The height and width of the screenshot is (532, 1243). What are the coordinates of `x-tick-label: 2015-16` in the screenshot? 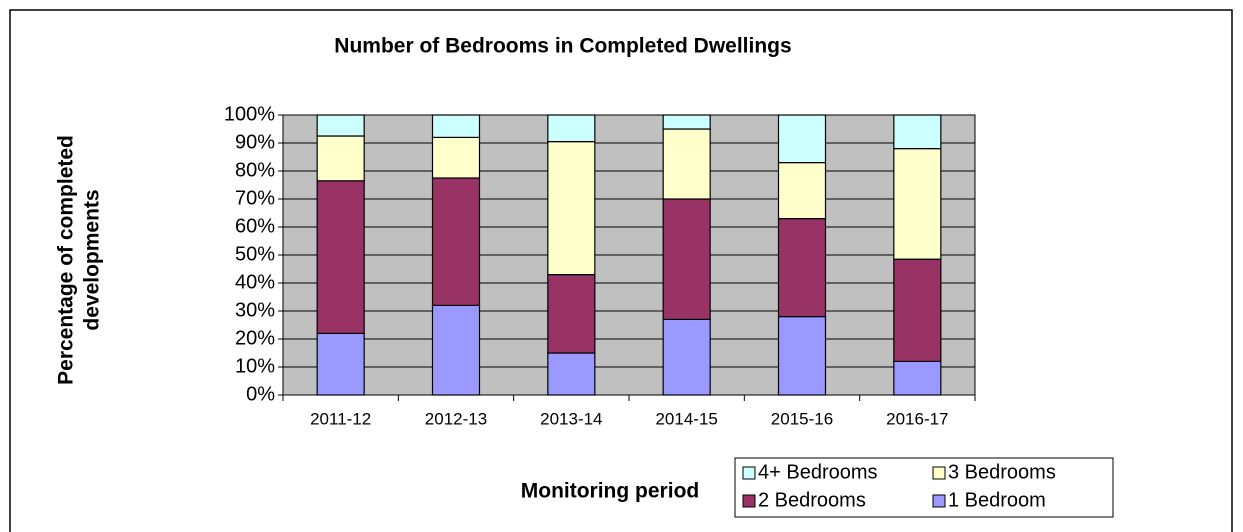 It's located at (802, 418).